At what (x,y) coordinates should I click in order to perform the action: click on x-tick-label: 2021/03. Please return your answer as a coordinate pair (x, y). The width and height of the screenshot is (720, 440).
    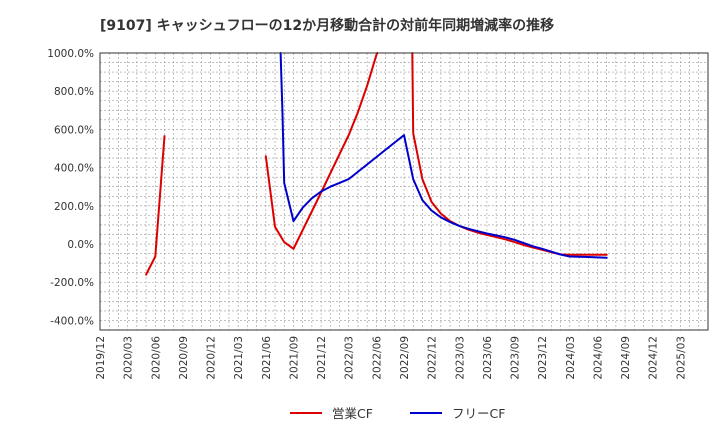
    Looking at the image, I should click on (239, 358).